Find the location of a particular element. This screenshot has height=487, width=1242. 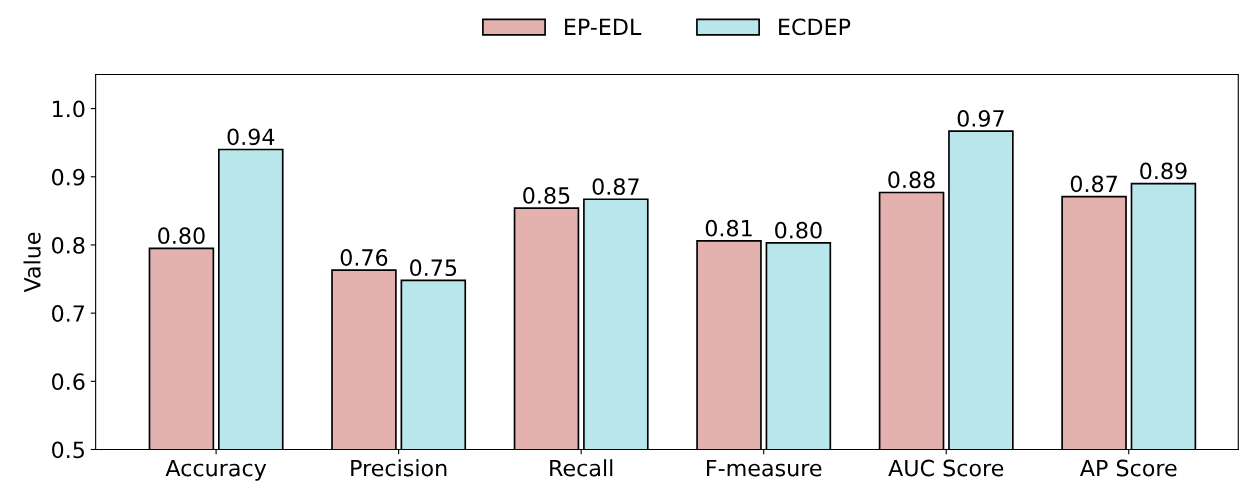

y-axis-title: Value is located at coordinates (32, 262).